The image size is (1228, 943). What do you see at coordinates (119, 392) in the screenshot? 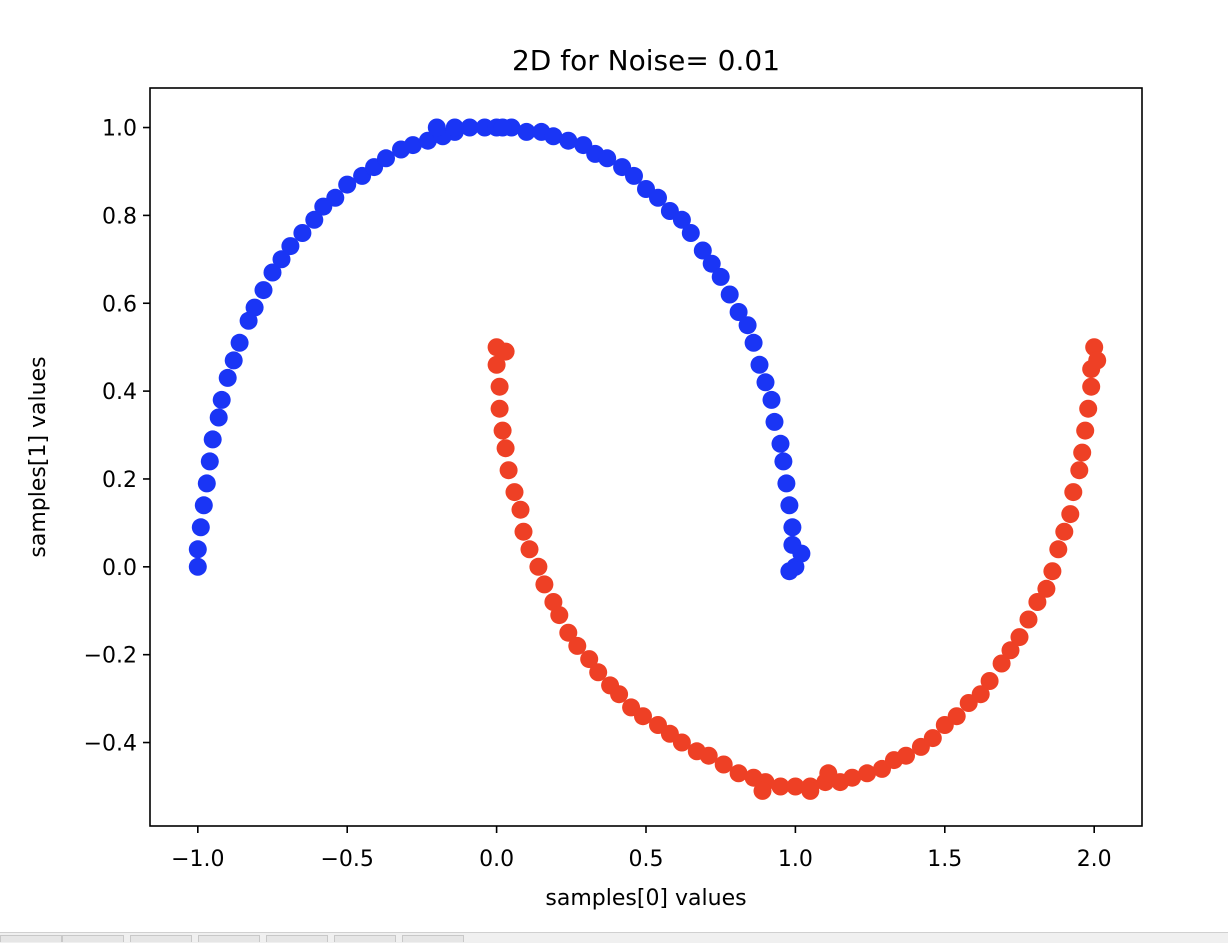
I see `y-tick-label: 0.4` at bounding box center [119, 392].